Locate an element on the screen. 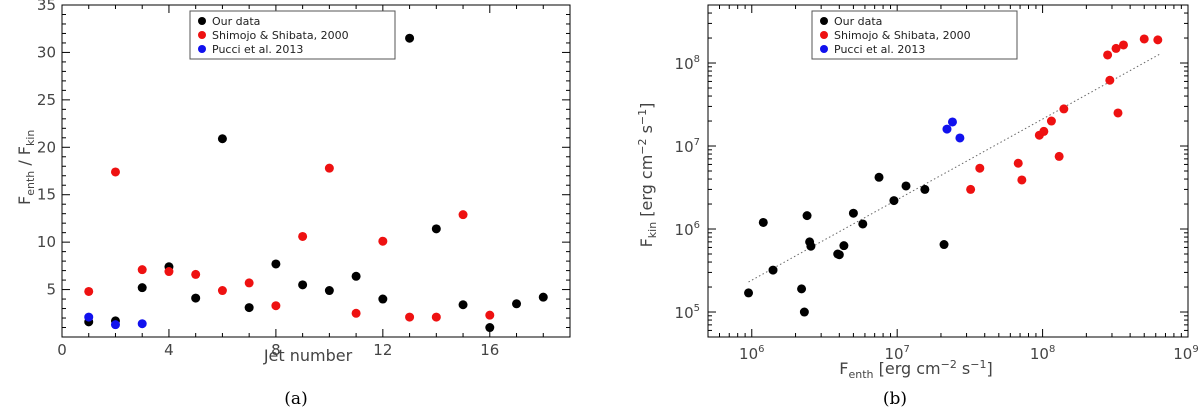  y-tick-label-b: 10⁸ is located at coordinates (687, 63).